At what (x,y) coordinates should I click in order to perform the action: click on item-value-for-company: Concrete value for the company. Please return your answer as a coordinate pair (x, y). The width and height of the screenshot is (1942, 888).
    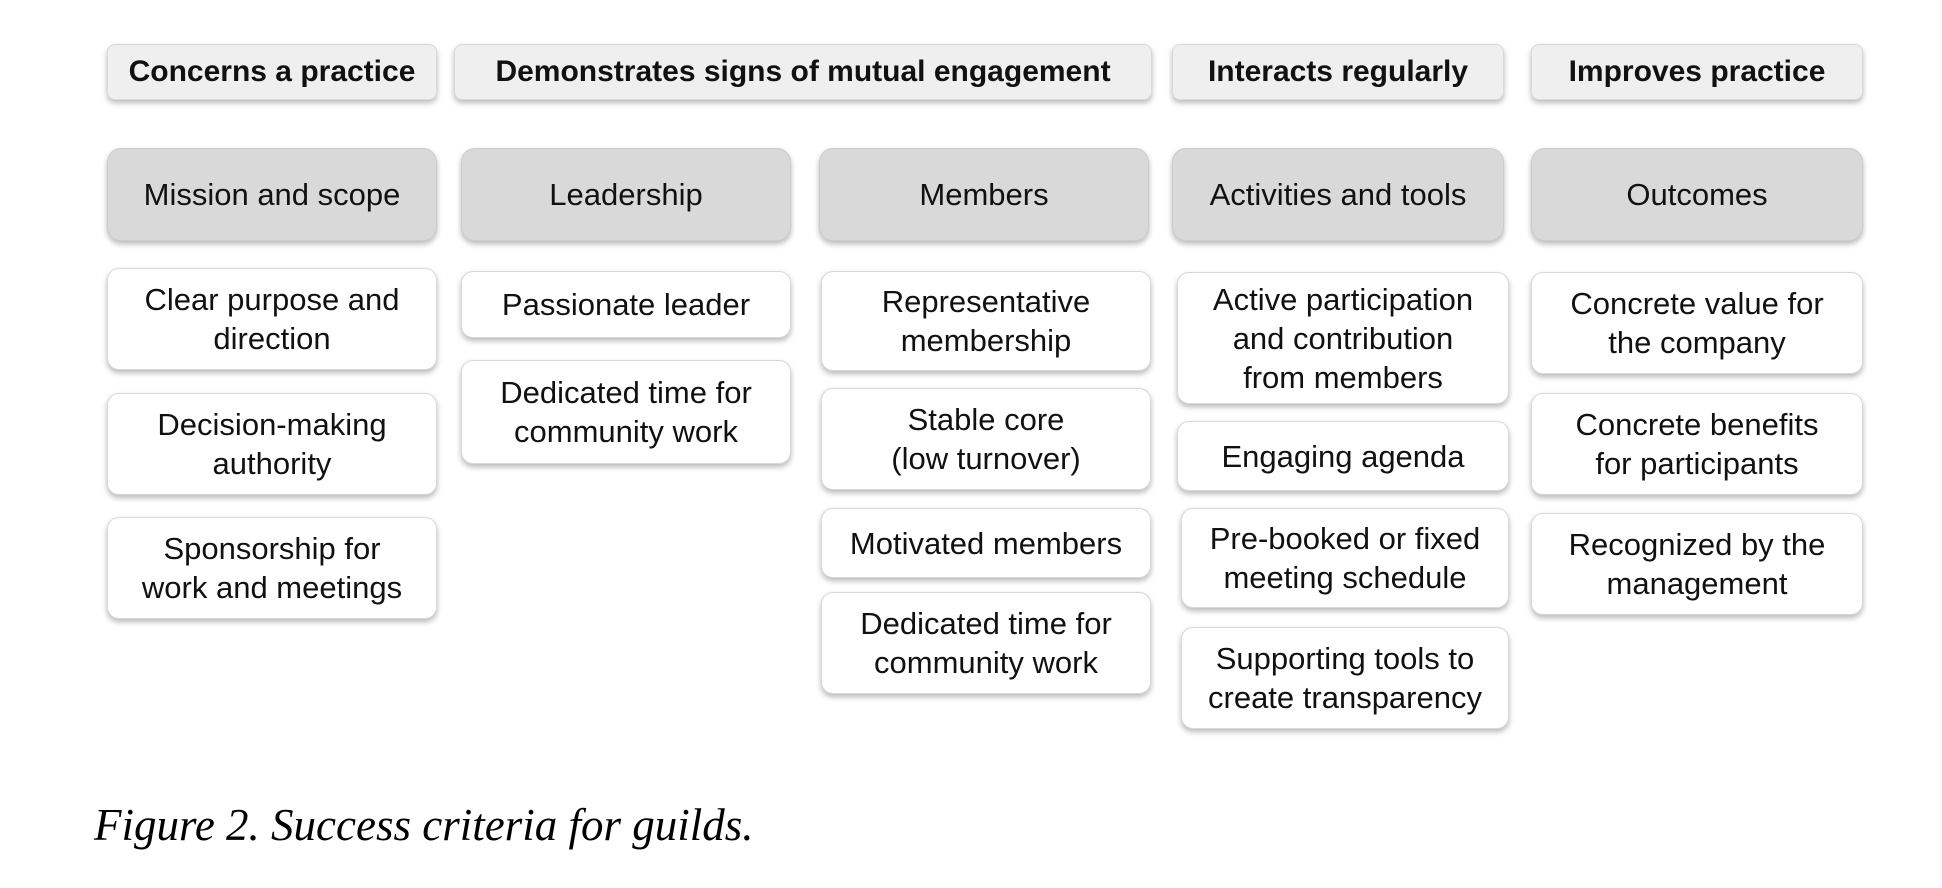
    Looking at the image, I should click on (1697, 323).